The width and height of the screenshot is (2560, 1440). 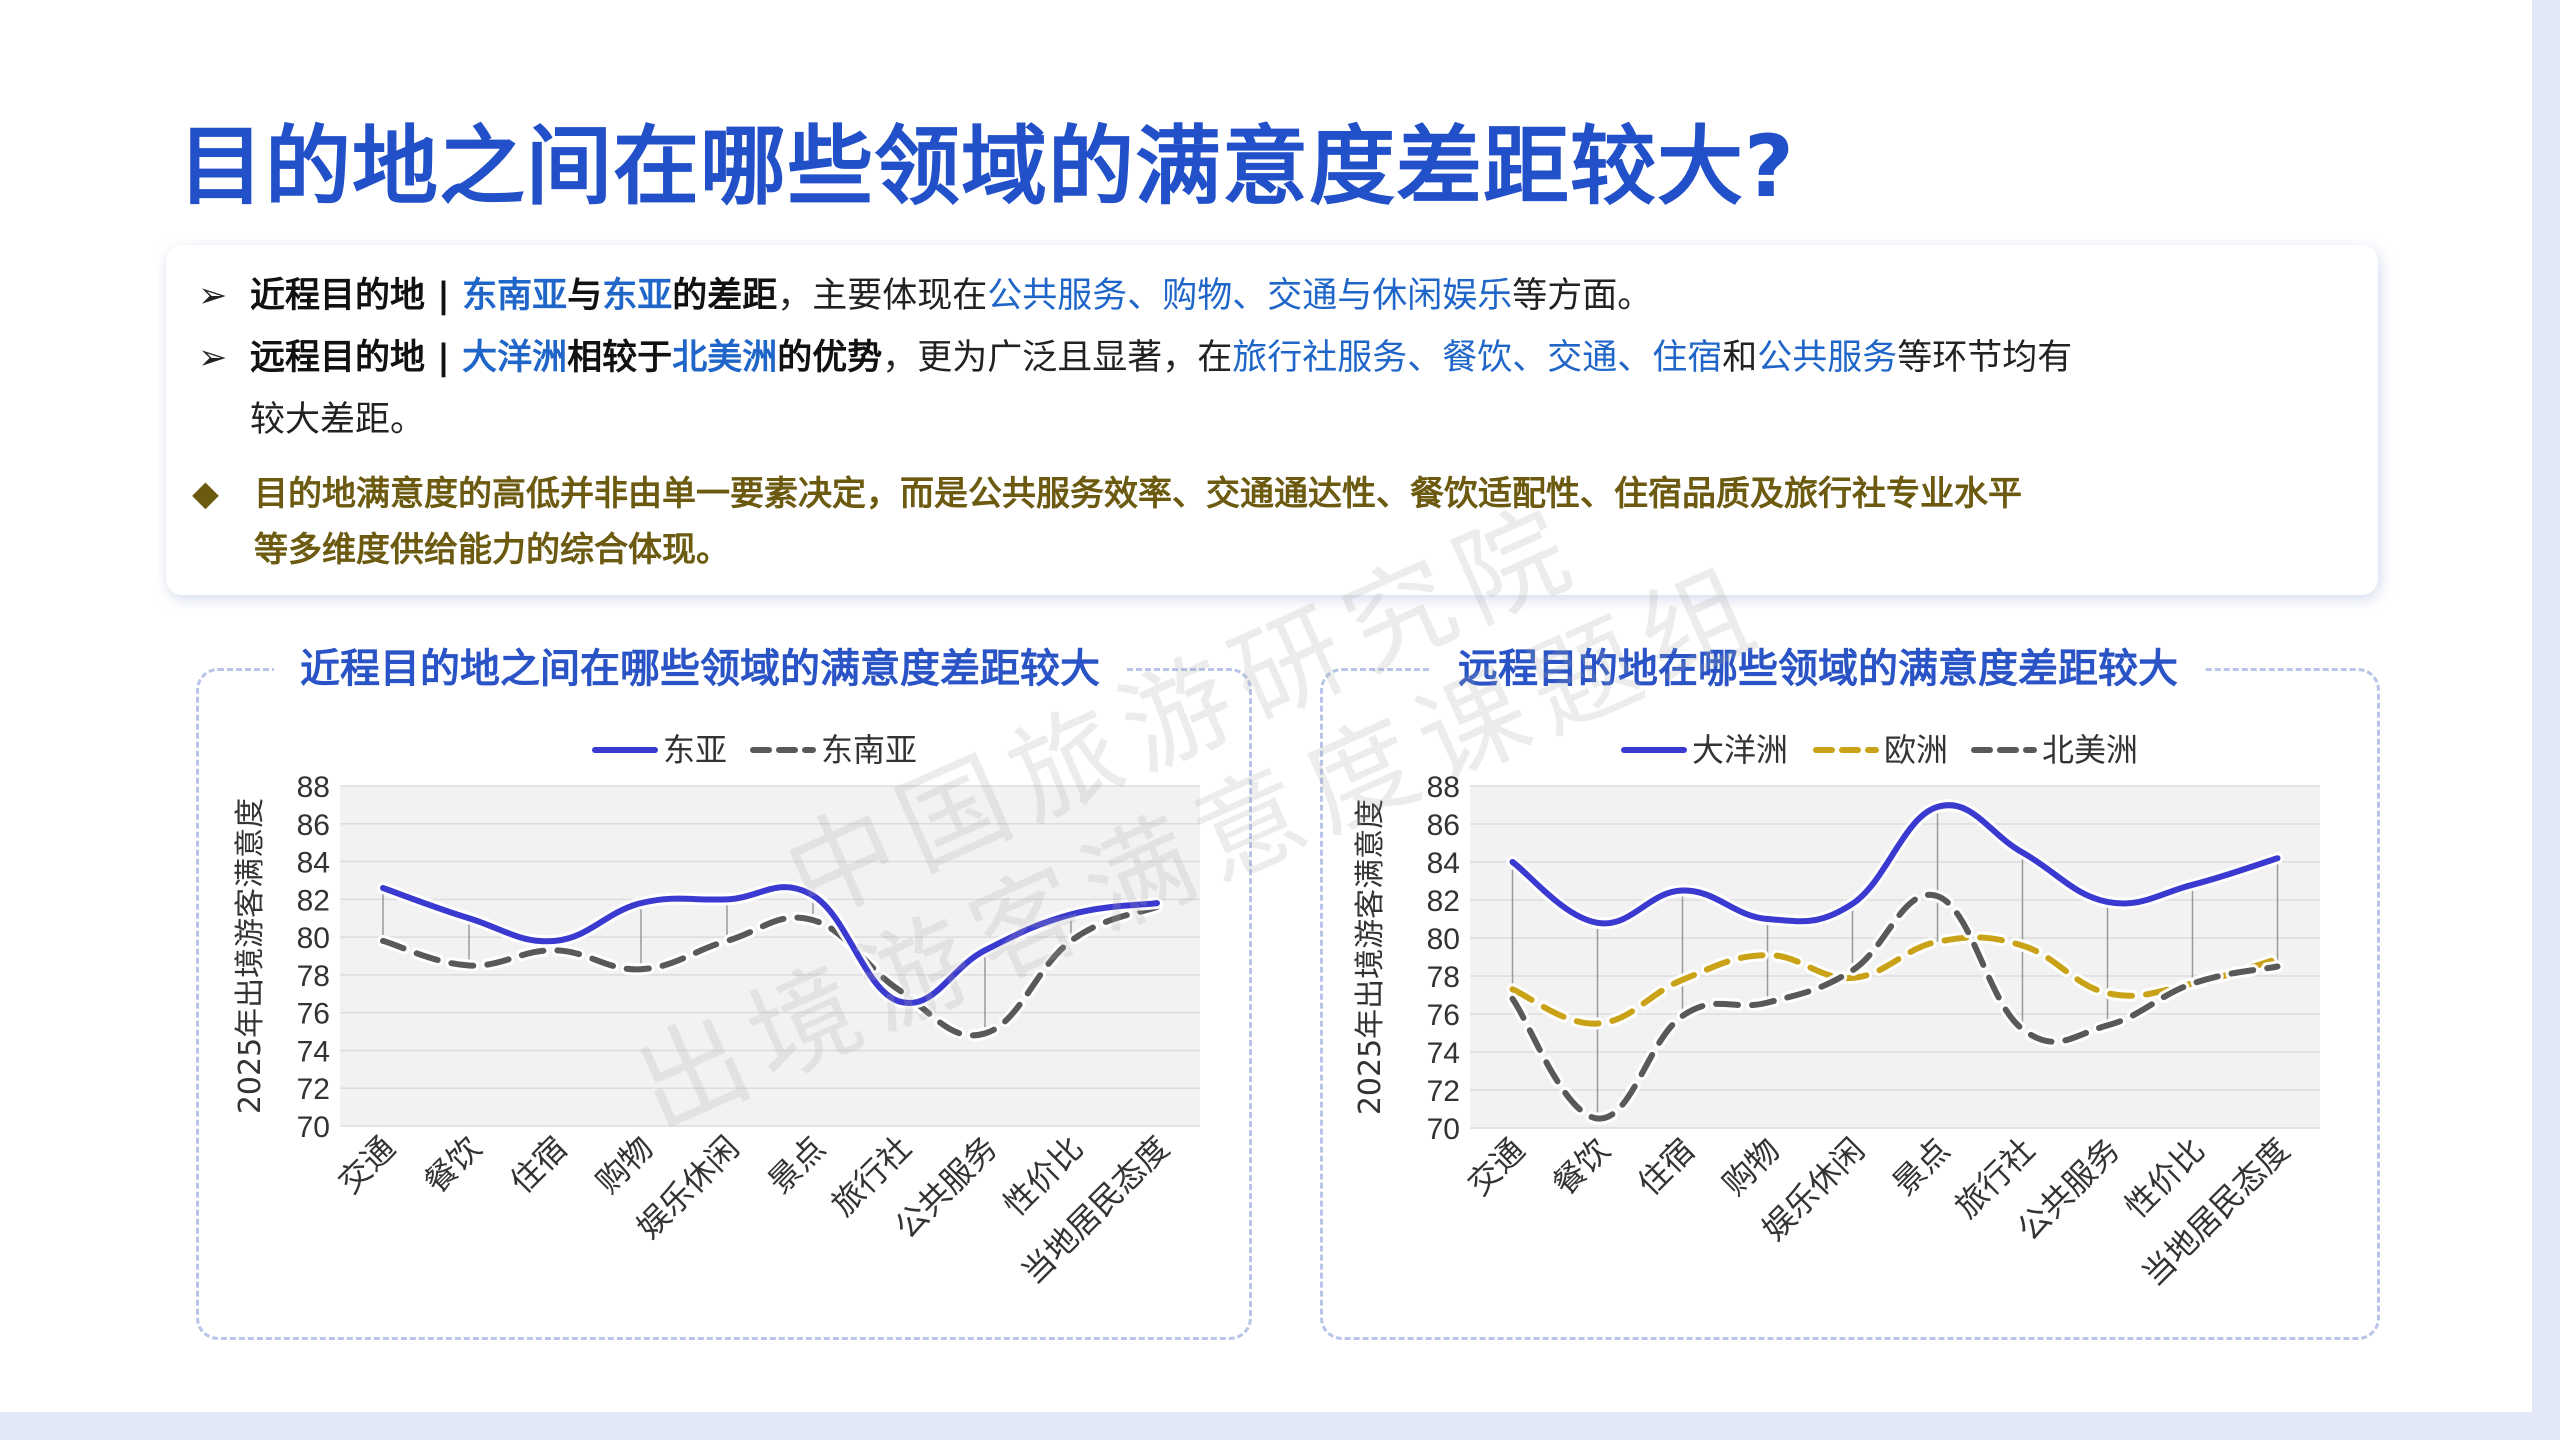 What do you see at coordinates (1057, 358) in the screenshot?
I see `bullet-text: ，更为广泛且显著，在` at bounding box center [1057, 358].